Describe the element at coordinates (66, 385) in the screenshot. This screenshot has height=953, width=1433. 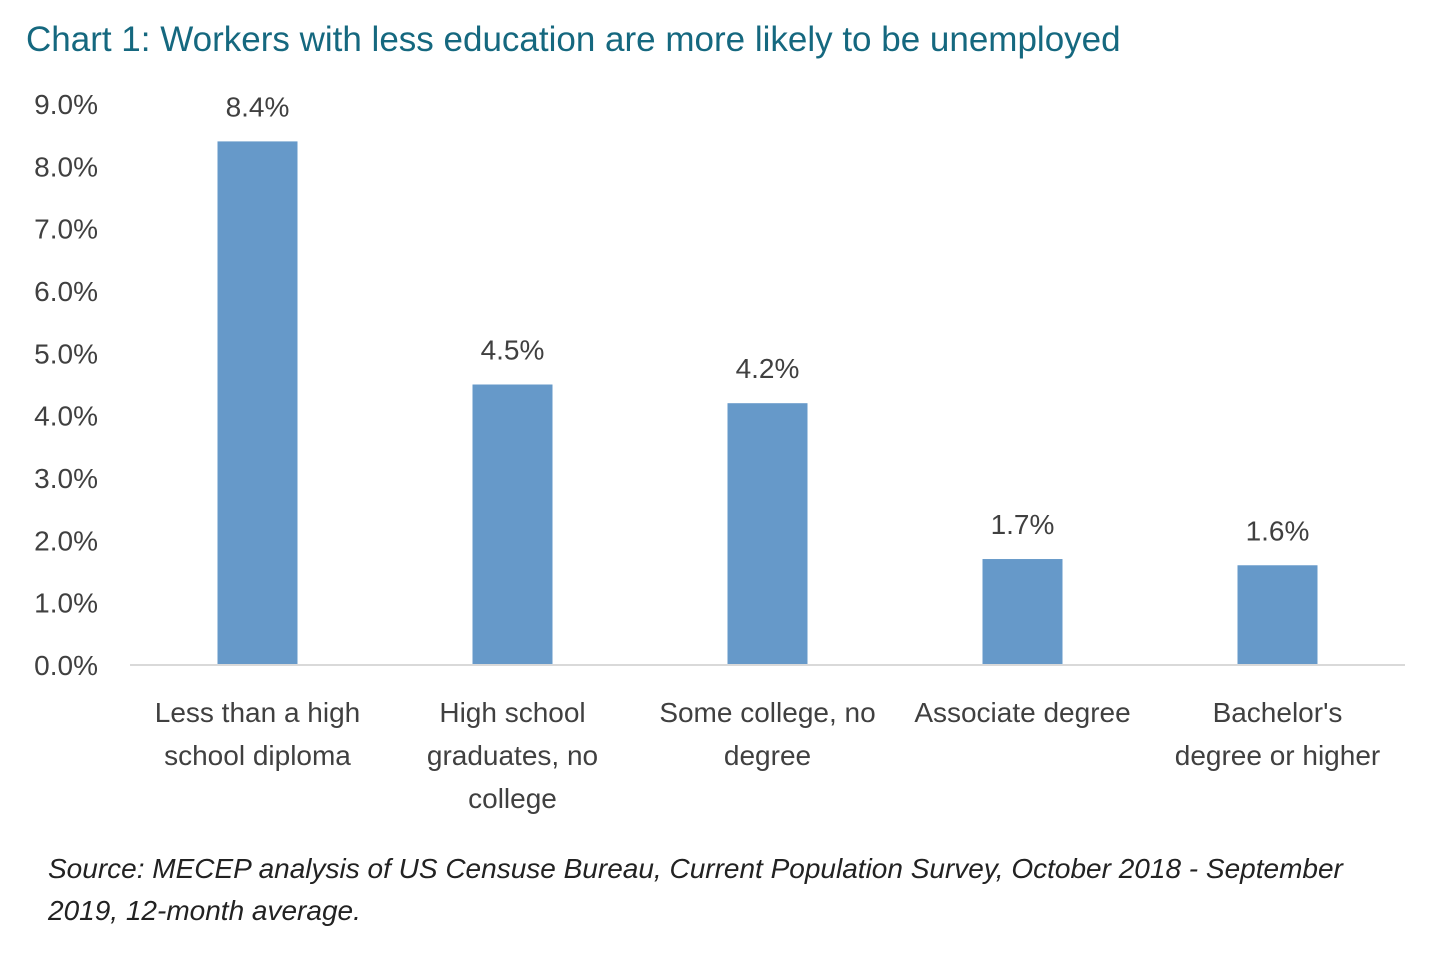
I see `y-axis: 0.0% 1.0% 2.0% 3.0% 4.0% 5.0% 6.0% 7.0% 8.0% 9.0%` at that location.